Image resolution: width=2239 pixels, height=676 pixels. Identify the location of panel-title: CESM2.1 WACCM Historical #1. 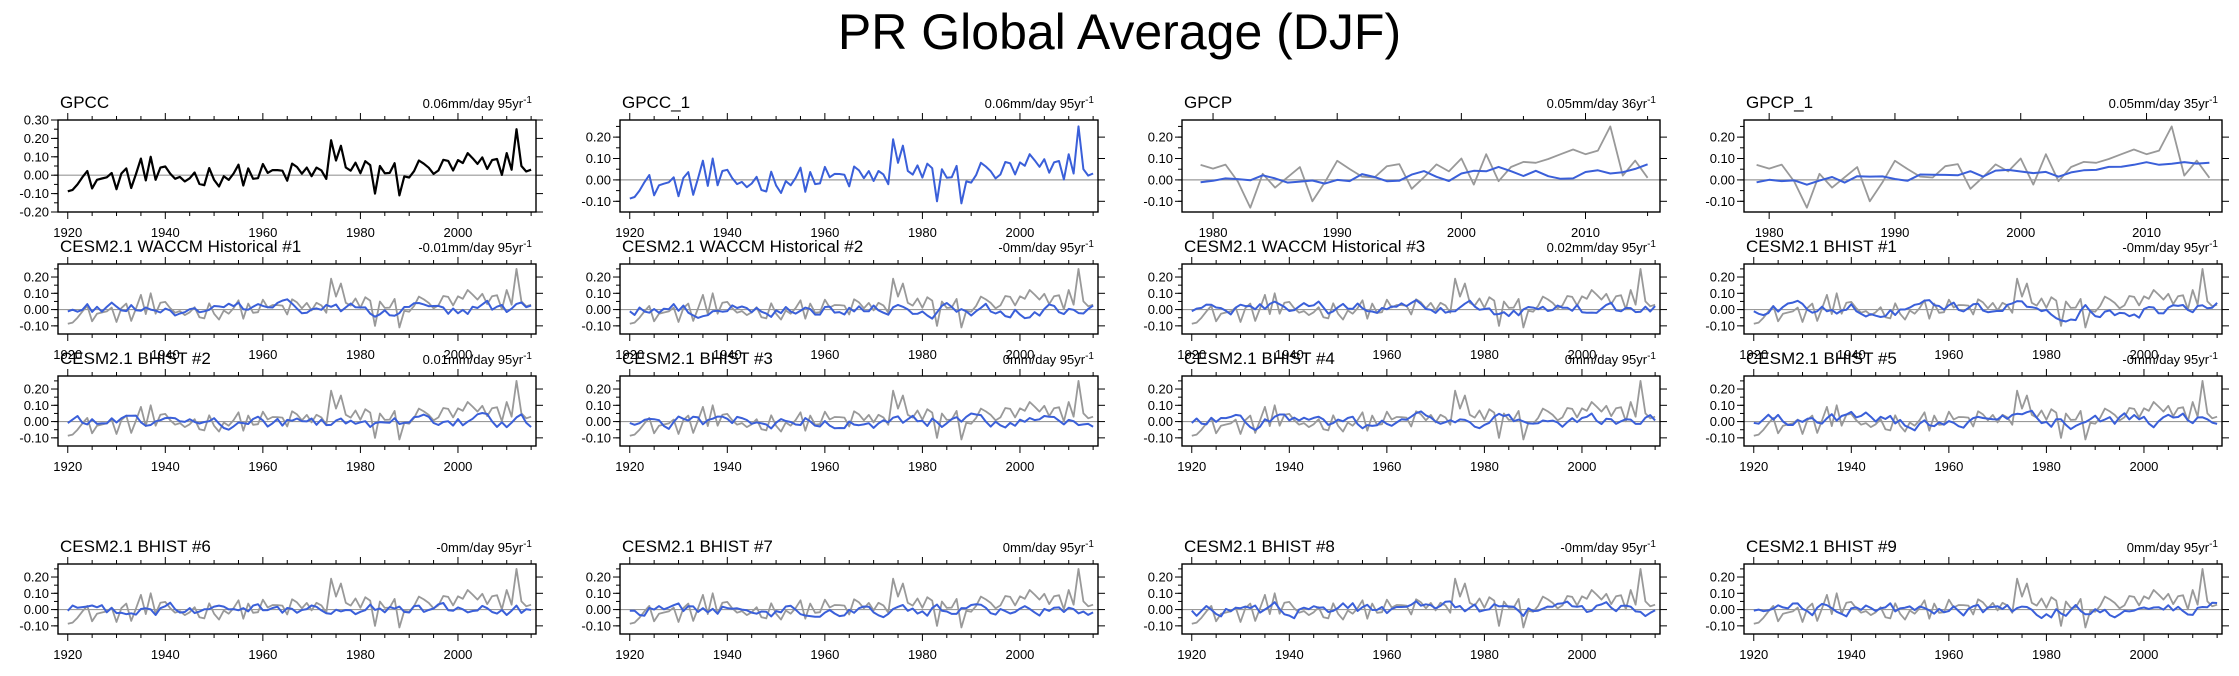
(180, 246).